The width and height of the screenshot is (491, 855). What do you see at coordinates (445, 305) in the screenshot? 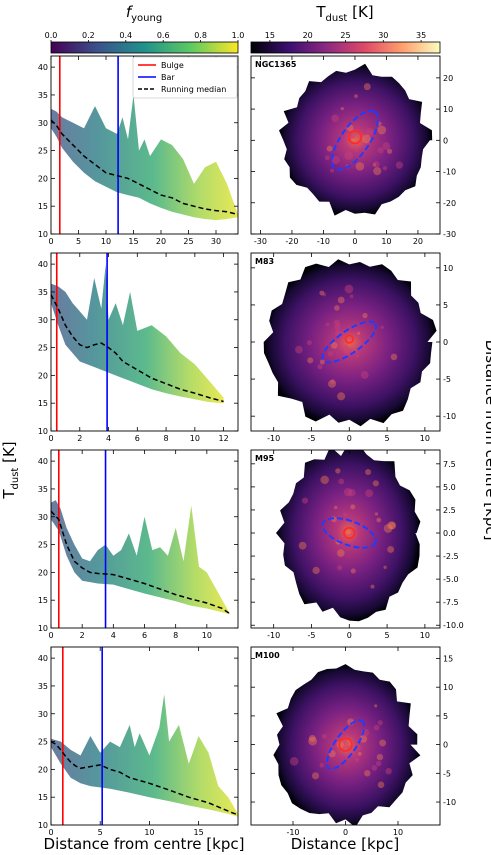
I see `y-tick-label: 5` at bounding box center [445, 305].